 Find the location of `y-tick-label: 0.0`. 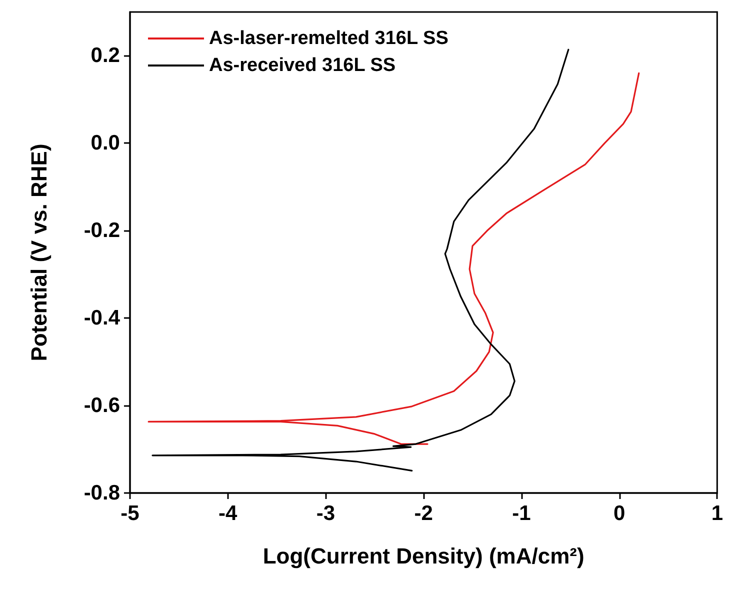

y-tick-label: 0.0 is located at coordinates (105, 143).